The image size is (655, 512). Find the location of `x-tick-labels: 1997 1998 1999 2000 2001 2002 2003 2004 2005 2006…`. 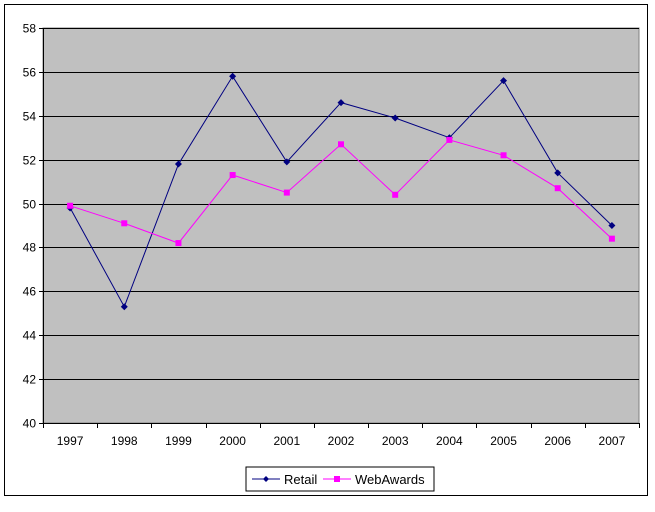

x-tick-labels: 1997 1998 1999 2000 2001 2002 2003 2004 2005 2006… is located at coordinates (341, 441).